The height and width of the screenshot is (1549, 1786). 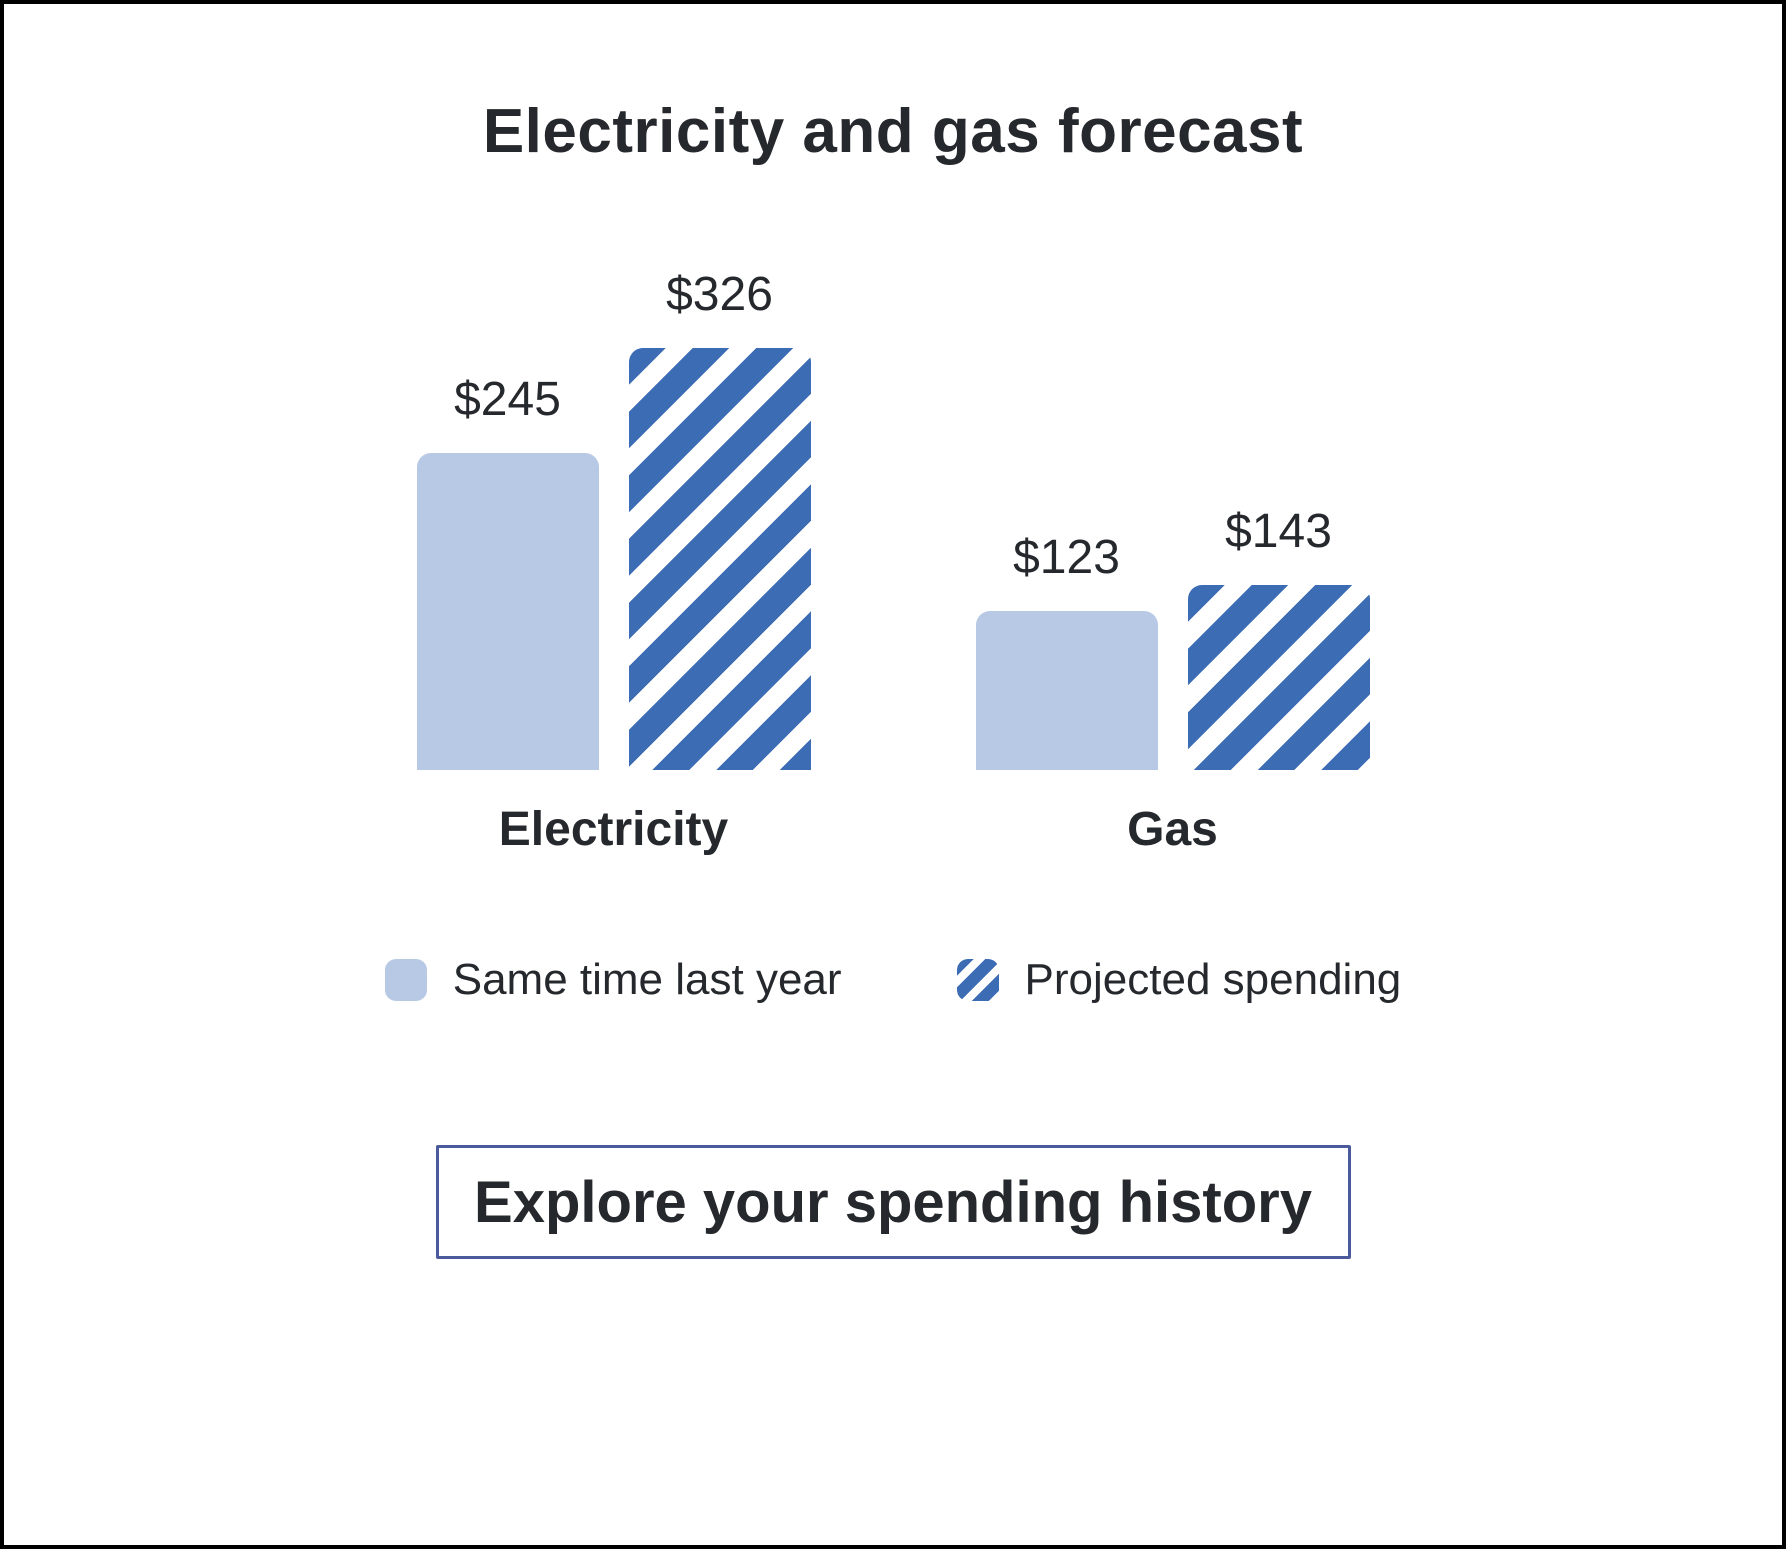 I want to click on bar-column: $143, so click(x=1278, y=637).